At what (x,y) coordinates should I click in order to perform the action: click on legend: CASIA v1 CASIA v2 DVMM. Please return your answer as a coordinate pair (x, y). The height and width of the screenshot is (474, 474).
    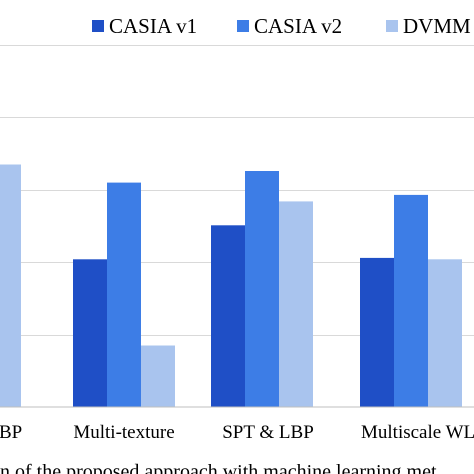
    Looking at the image, I should click on (281, 26).